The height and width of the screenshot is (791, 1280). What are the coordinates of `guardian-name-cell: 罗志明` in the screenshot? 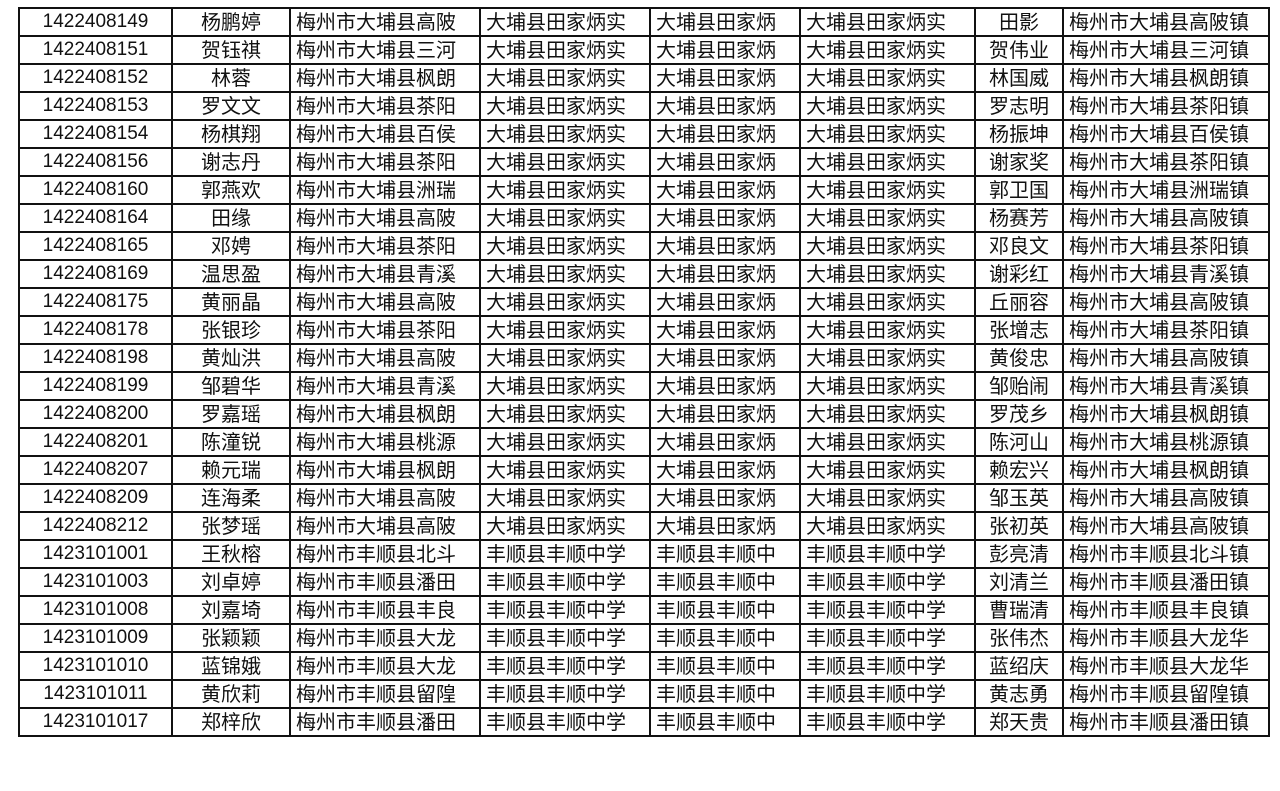 It's located at (1019, 106).